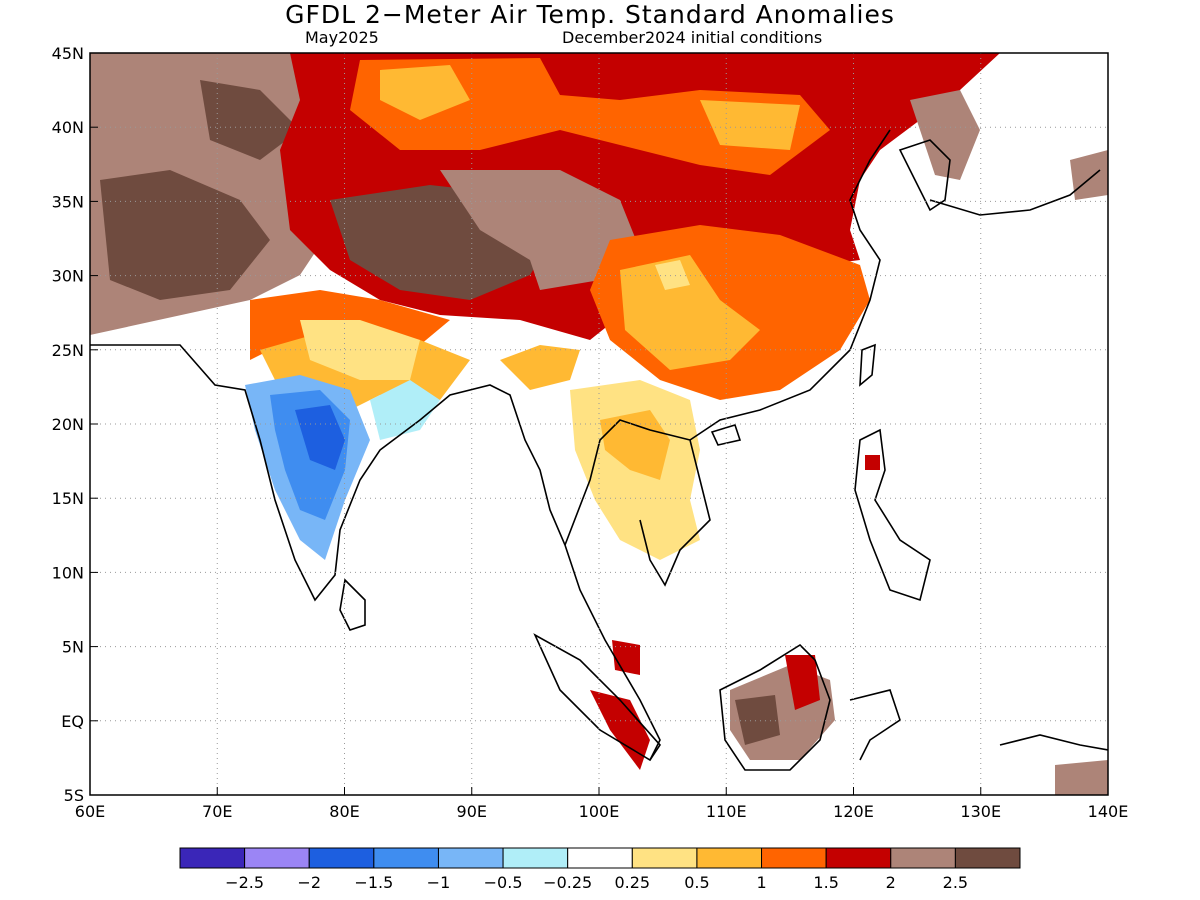 Image resolution: width=1200 pixels, height=900 pixels. Describe the element at coordinates (425, 92) in the screenshot. I see `anomaly-yellow-mongolia` at that location.